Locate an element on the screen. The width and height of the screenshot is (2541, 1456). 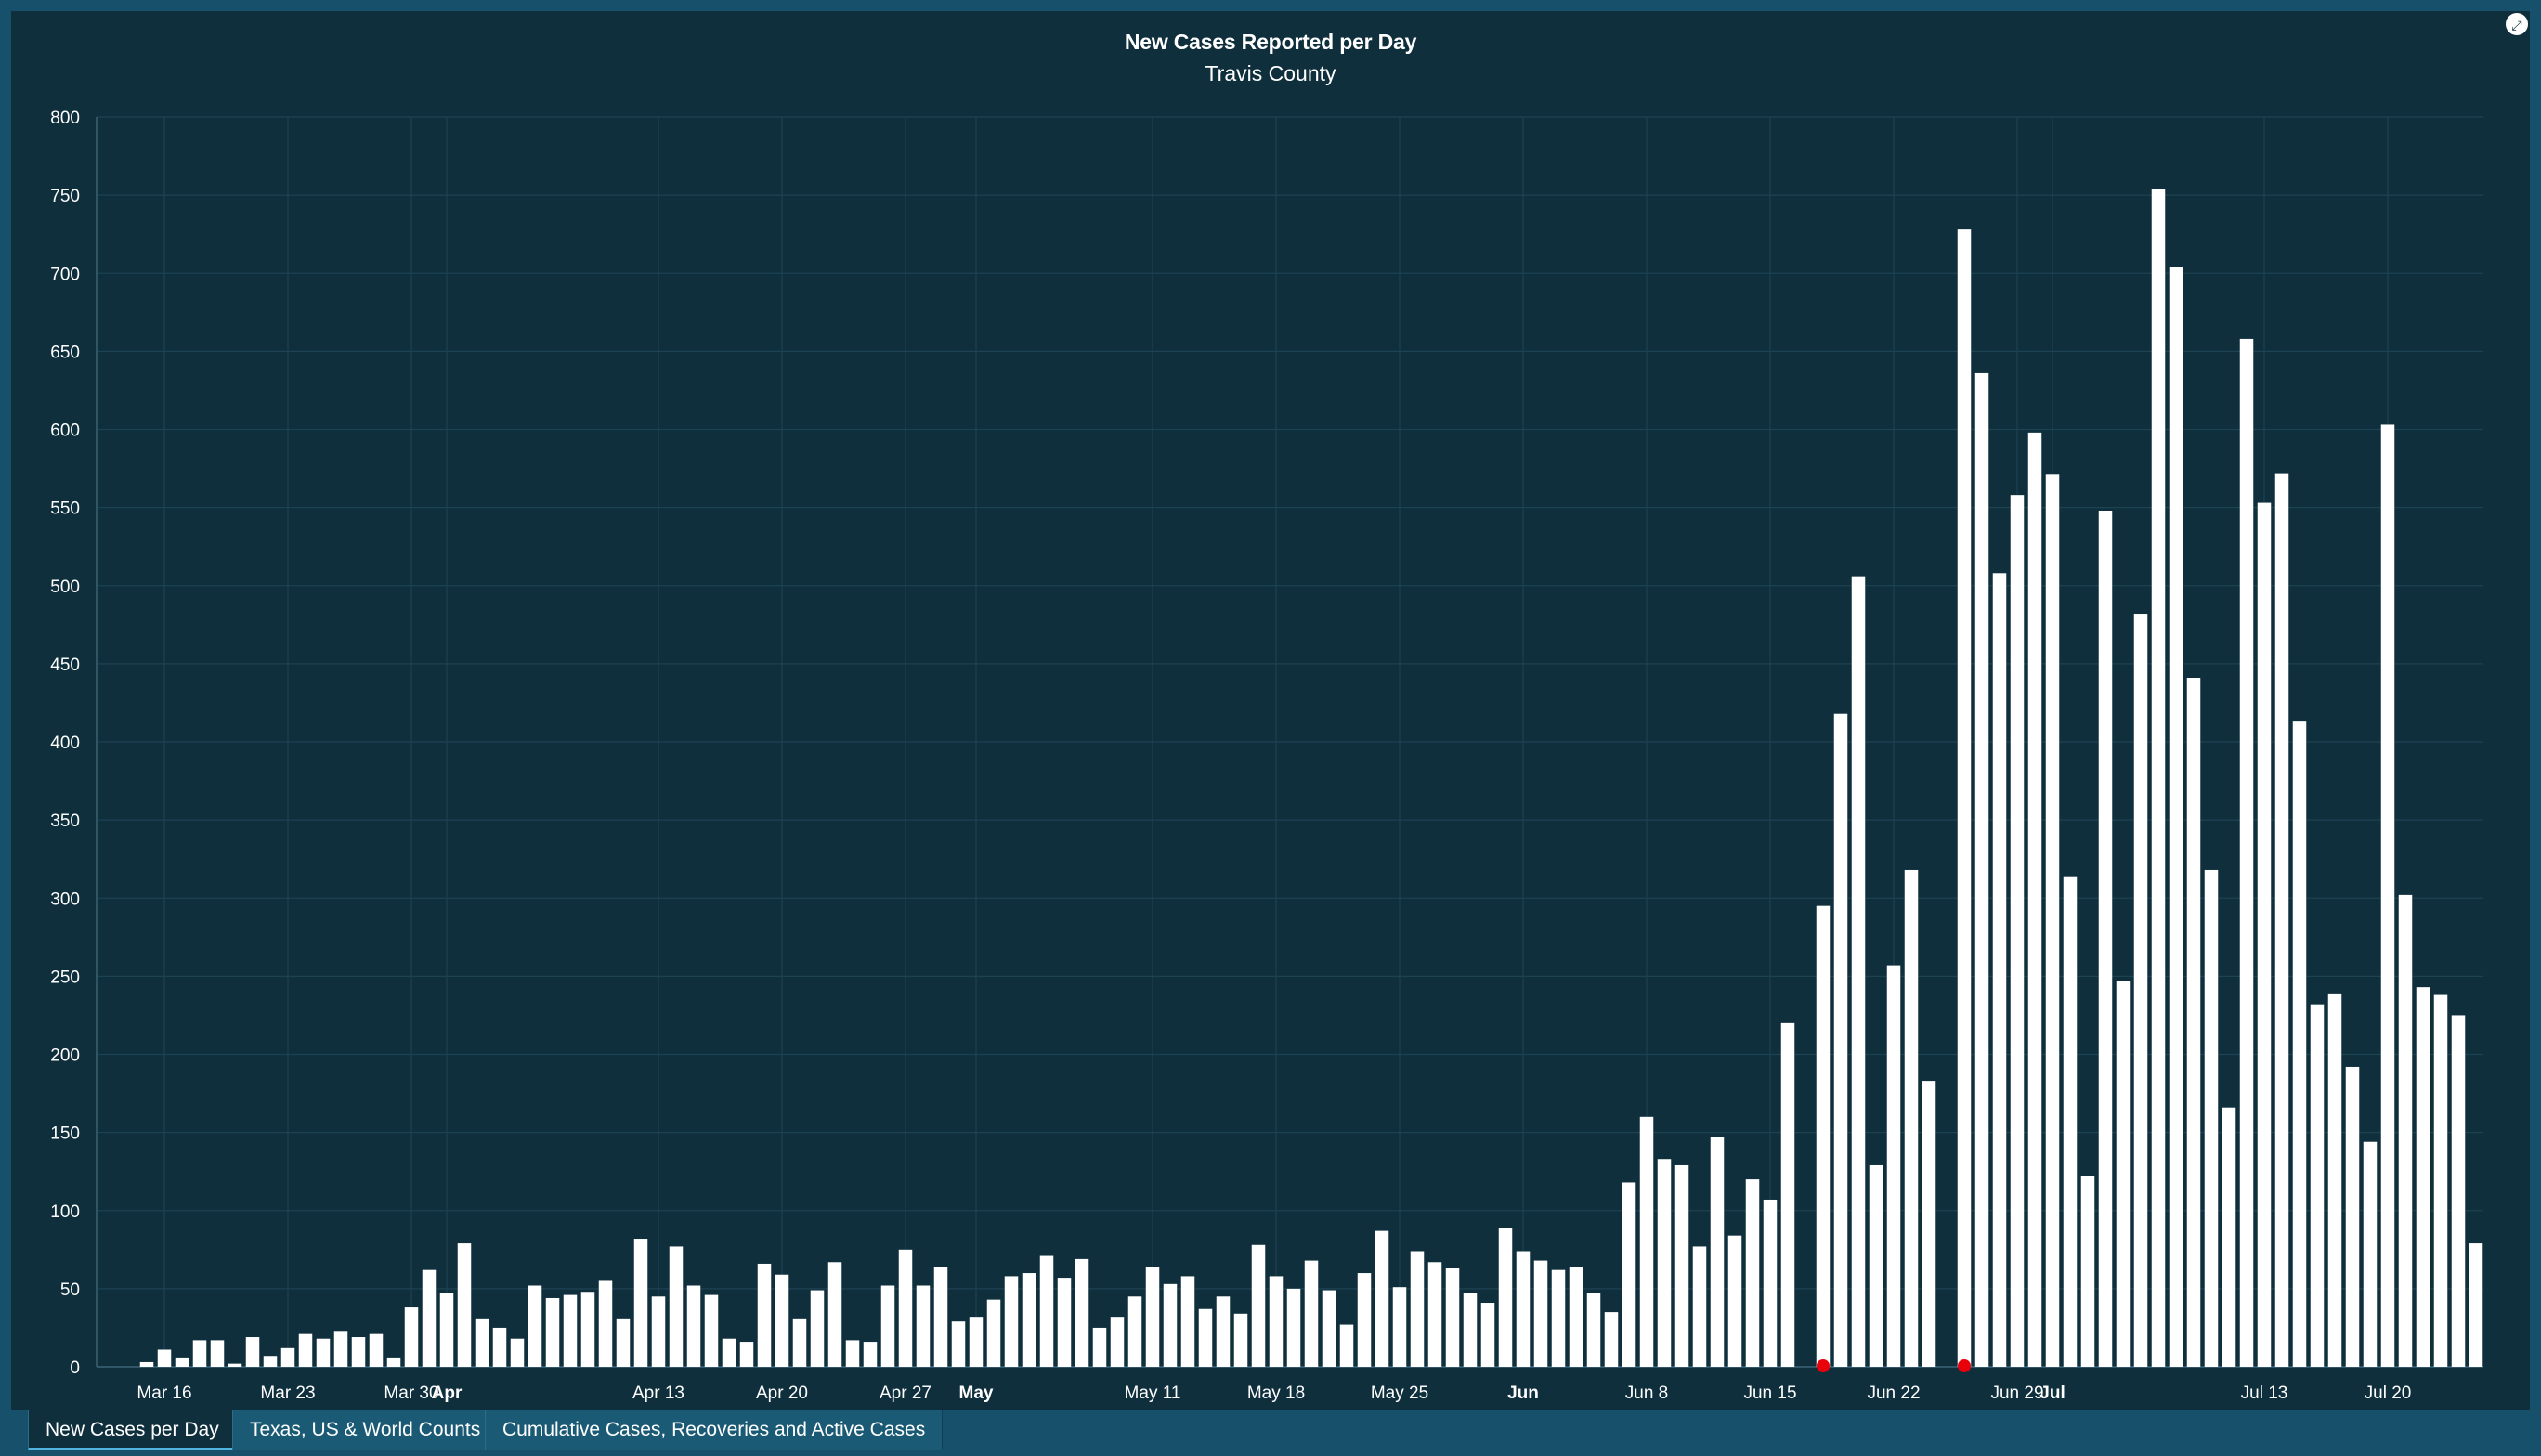
y-tick-label: 800 is located at coordinates (65, 118).